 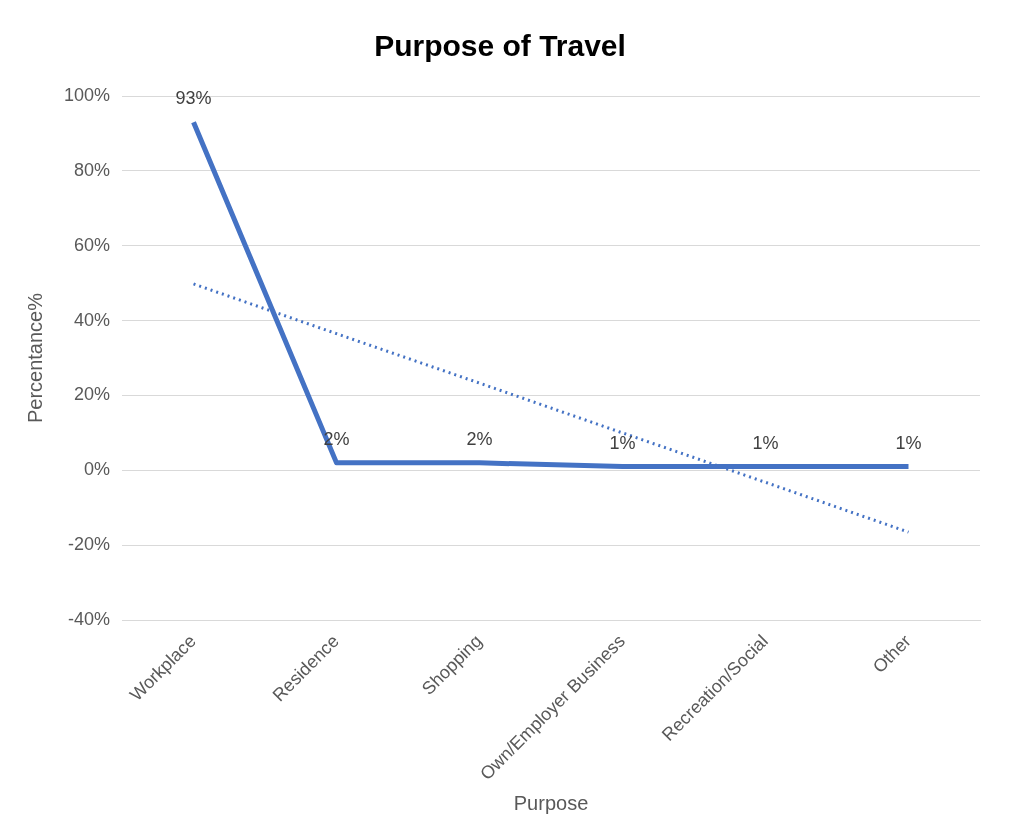 What do you see at coordinates (87, 94) in the screenshot?
I see `y-tick-label: 100%` at bounding box center [87, 94].